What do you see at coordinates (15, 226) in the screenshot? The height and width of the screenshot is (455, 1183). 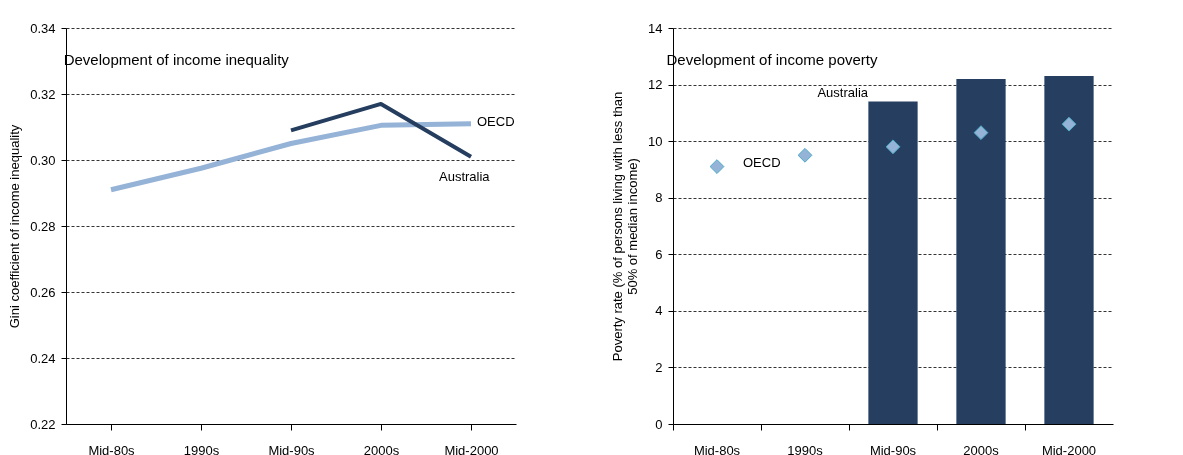 I see `y-axis-title: Gini coefficient of income inequality` at bounding box center [15, 226].